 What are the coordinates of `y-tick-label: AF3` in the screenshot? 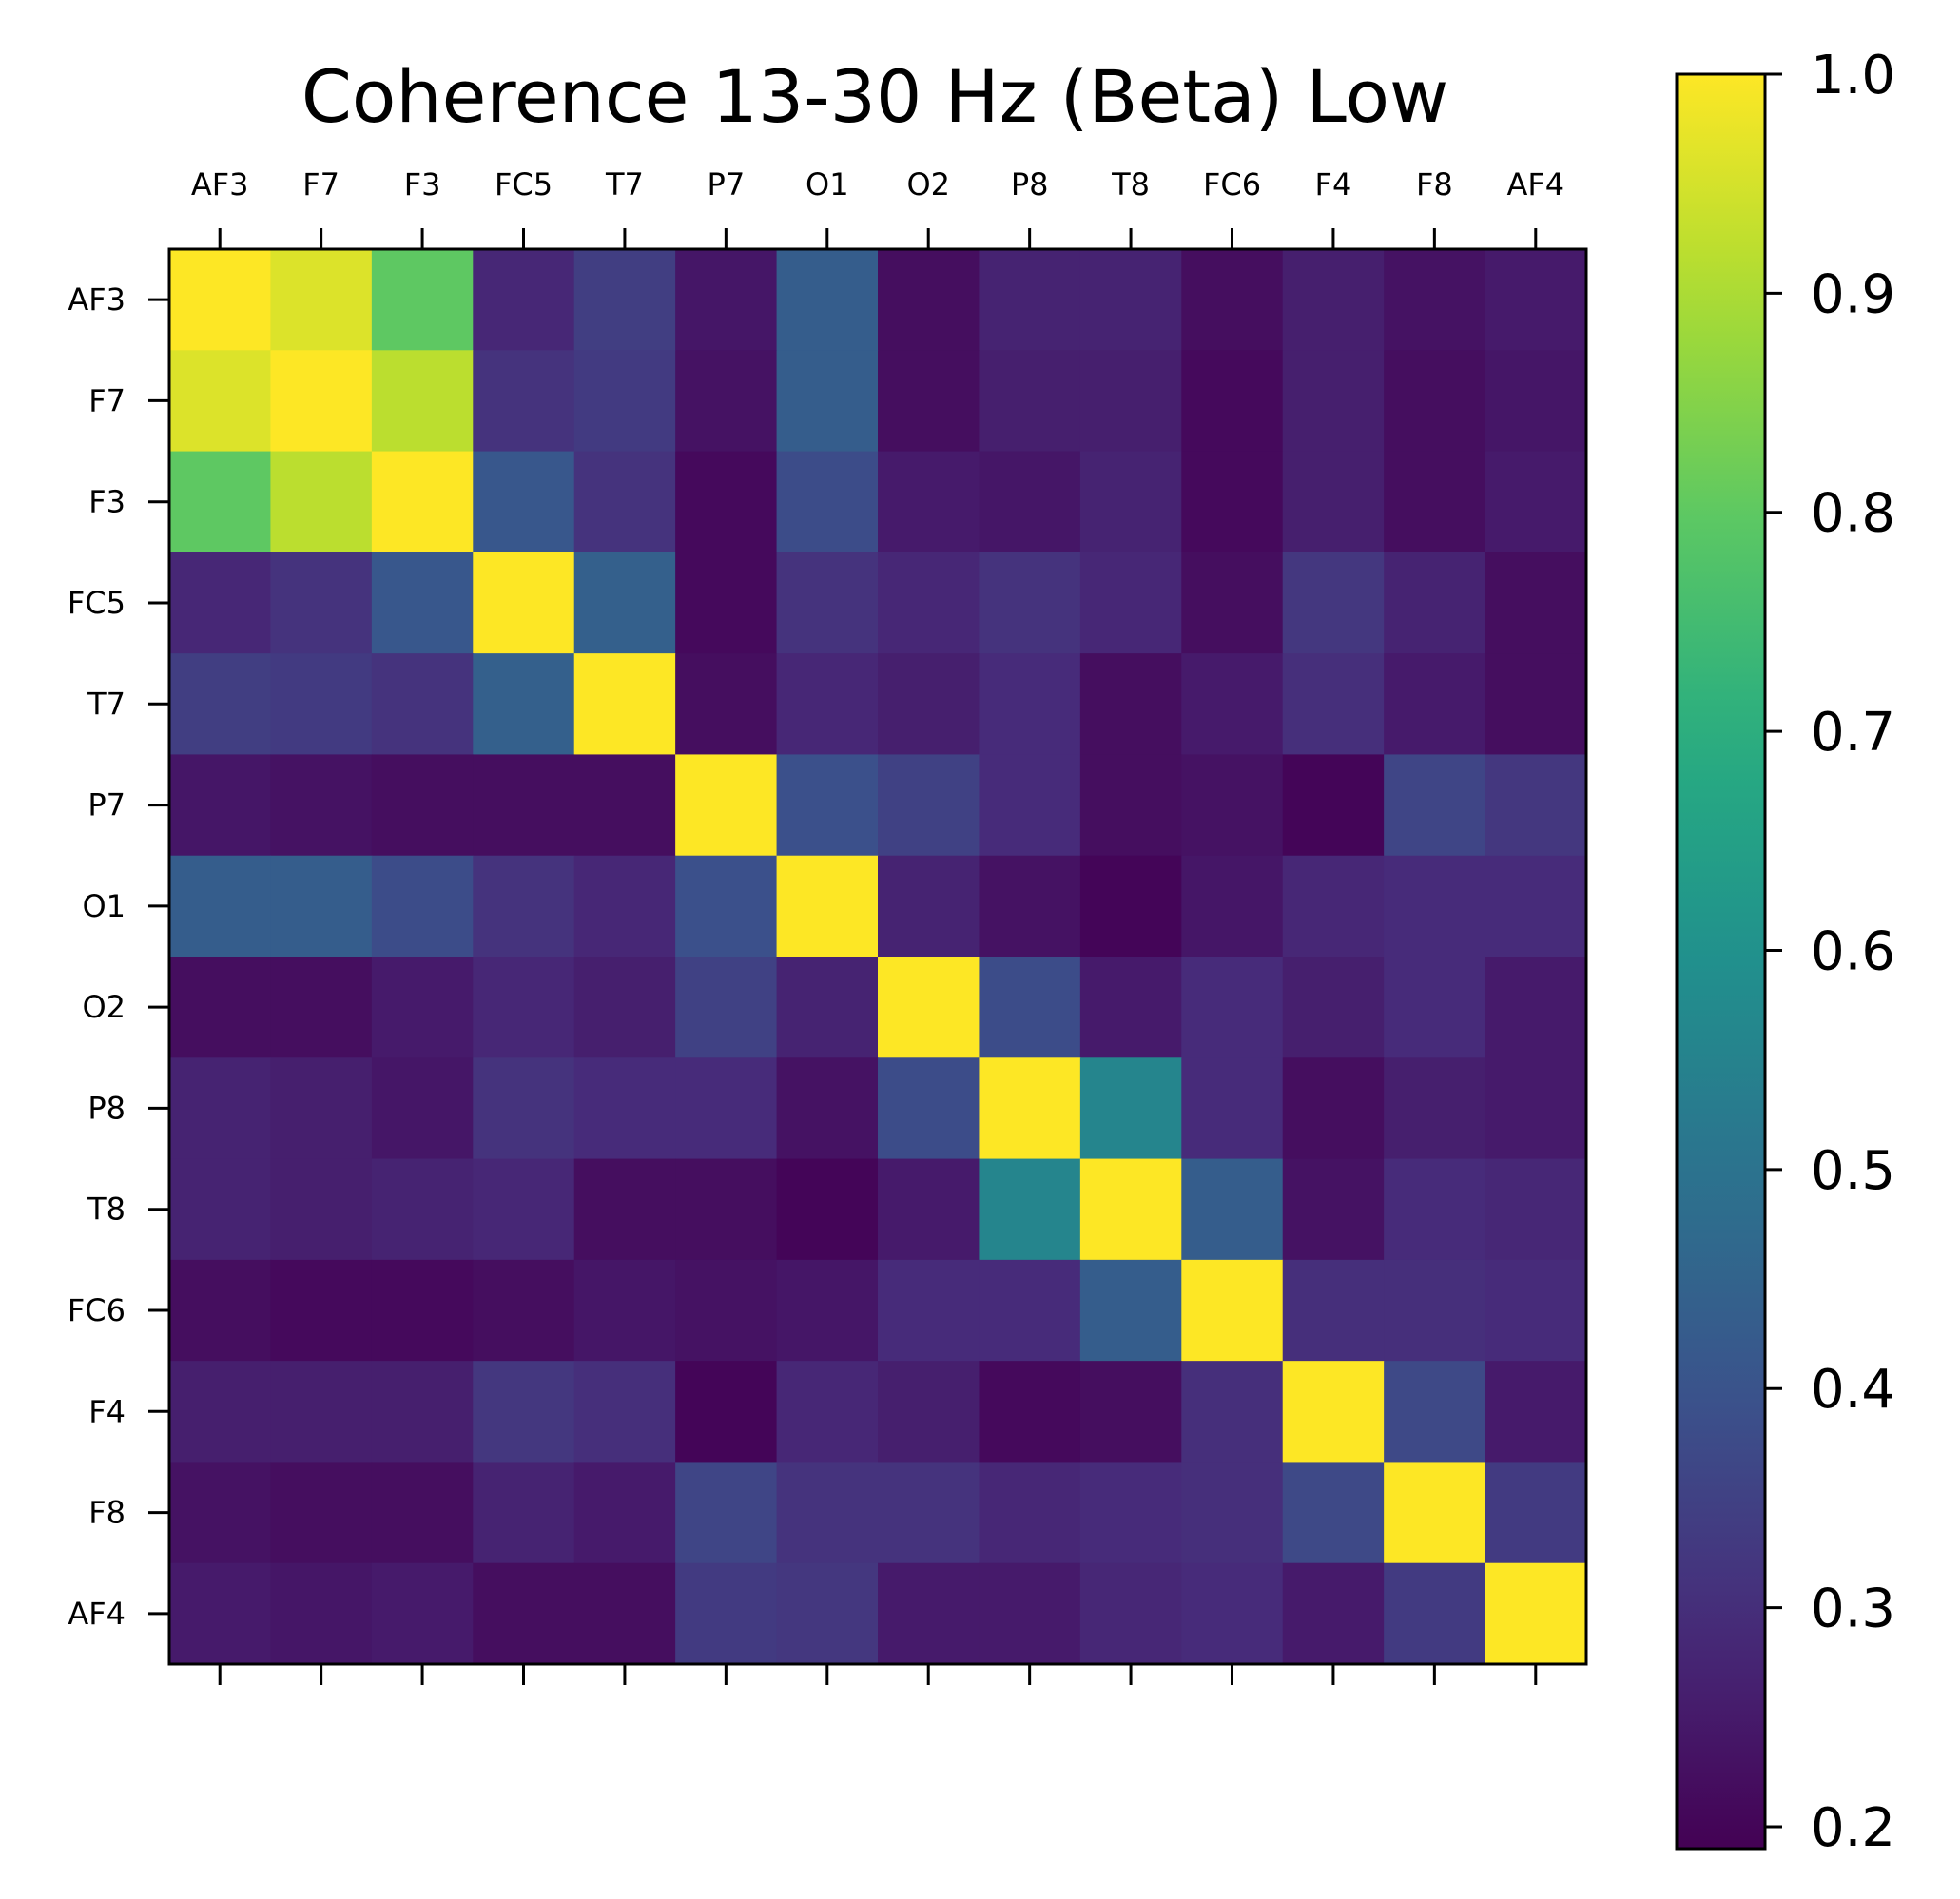 It's located at (97, 299).